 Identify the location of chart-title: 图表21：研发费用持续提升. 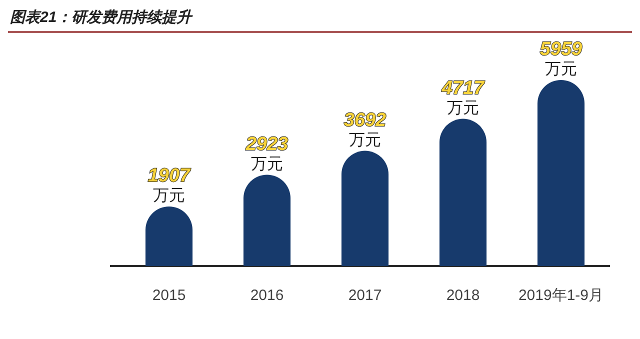
(102, 17).